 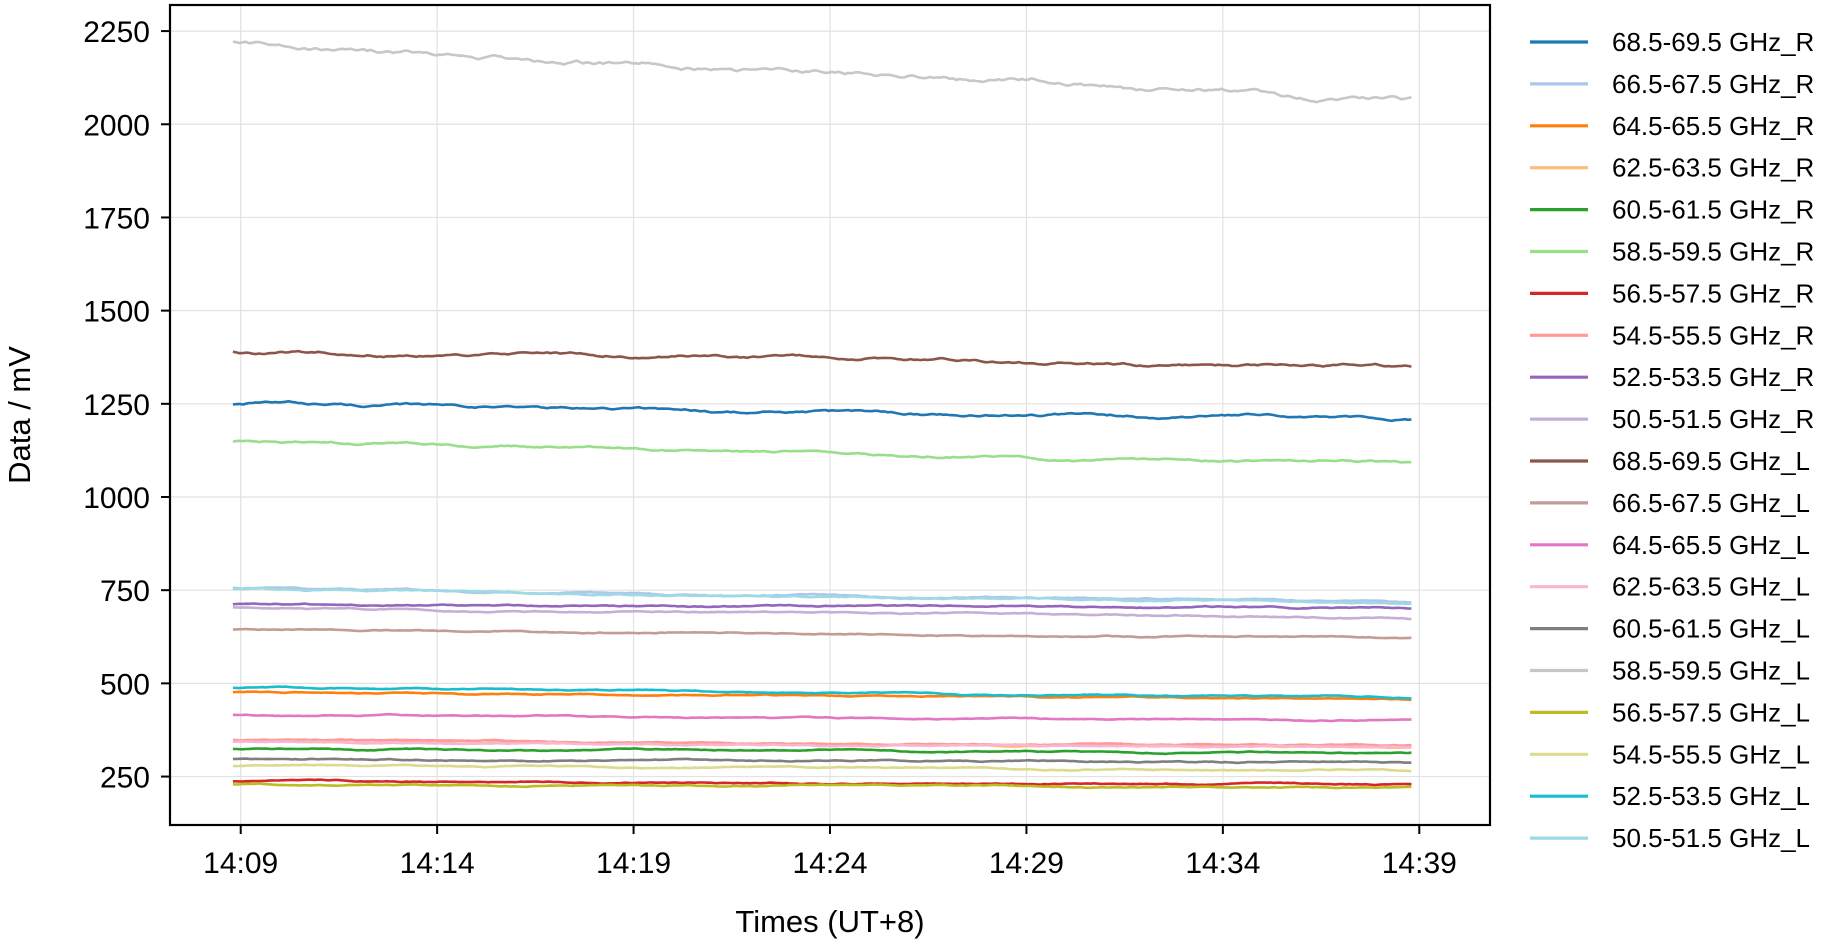 I want to click on x-axis-title: Times (UT+8), so click(x=829, y=921).